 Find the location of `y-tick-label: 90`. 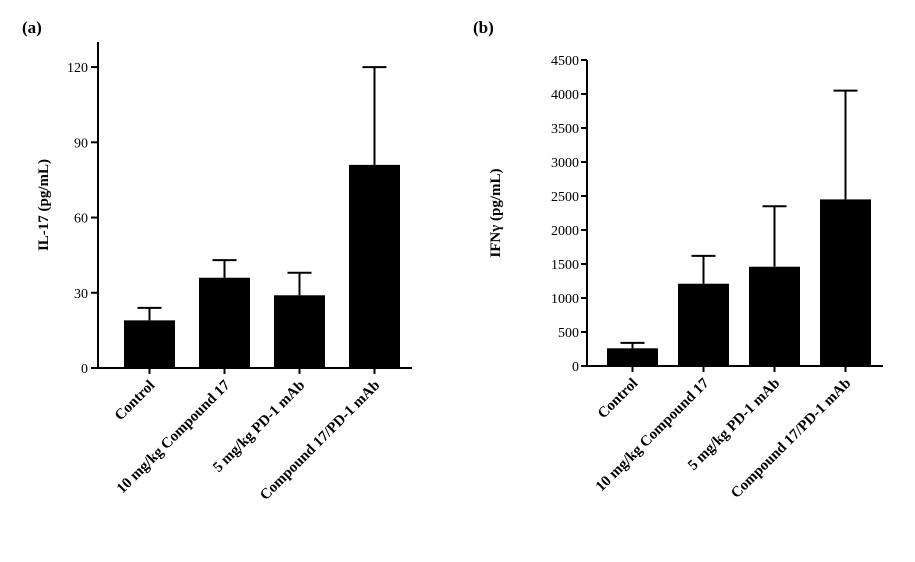

y-tick-label: 90 is located at coordinates (81, 143).